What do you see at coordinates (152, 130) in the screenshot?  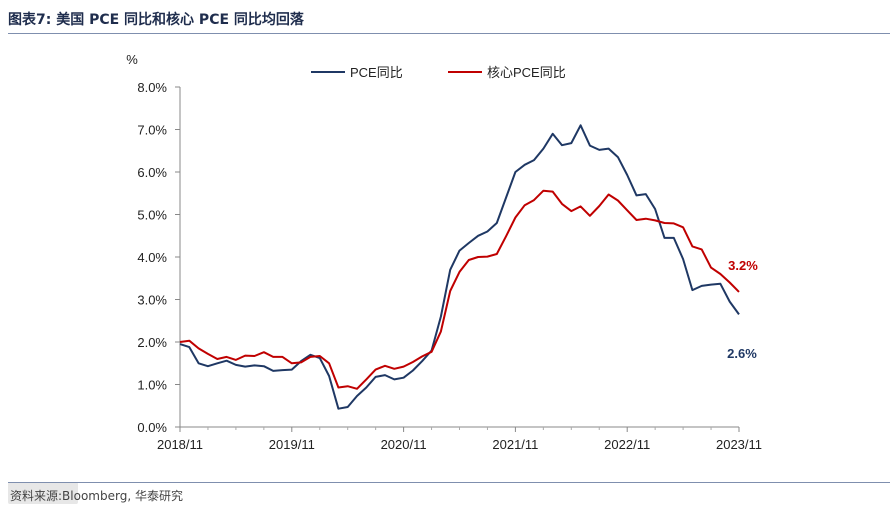 I see `y-tick-label: 7.0%` at bounding box center [152, 130].